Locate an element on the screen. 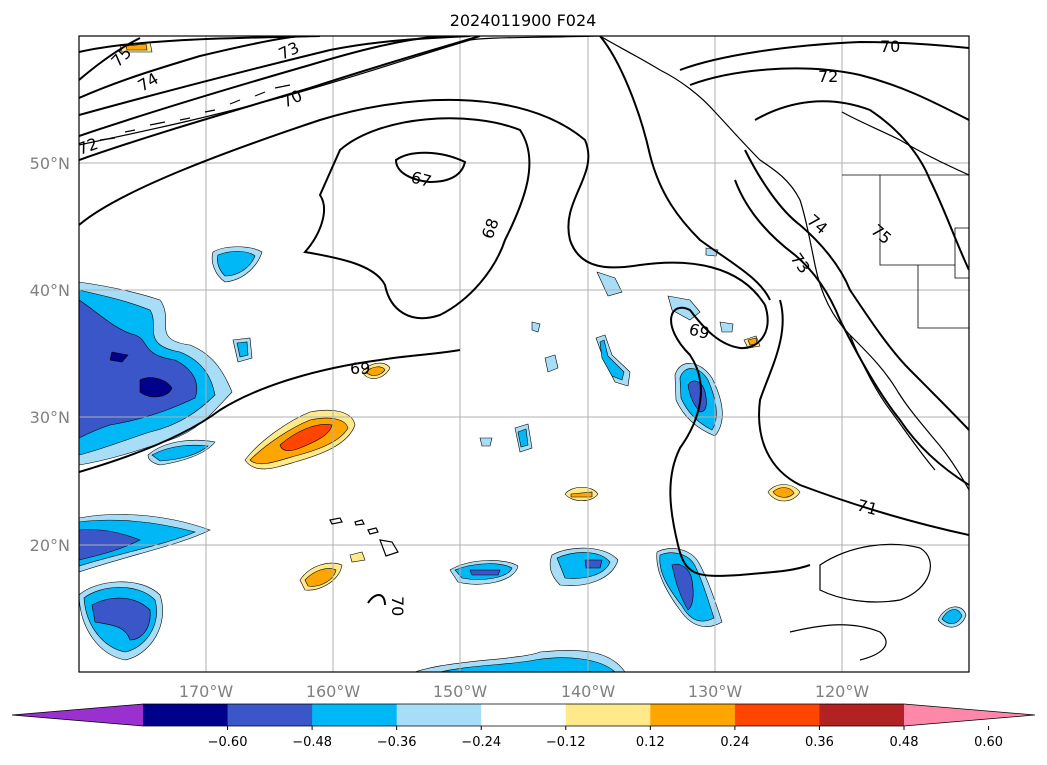  political-borders is located at coordinates (905, 251).